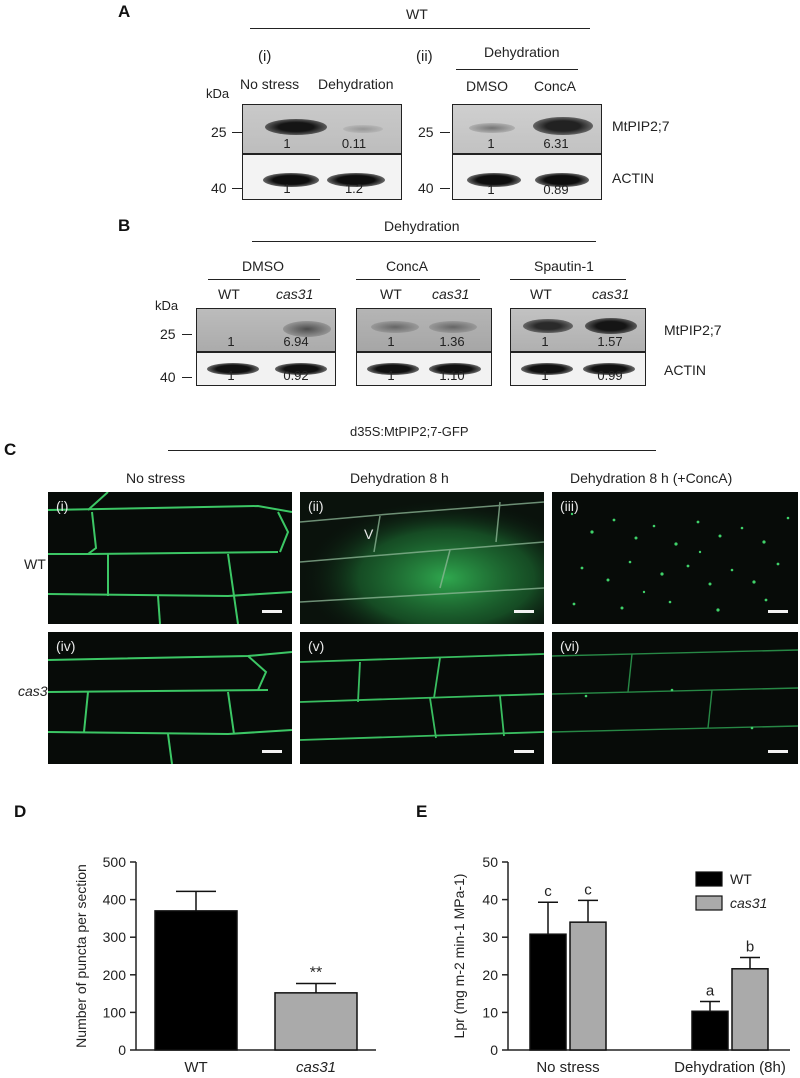  What do you see at coordinates (354, 143) in the screenshot?
I see `blot-value: 0.11` at bounding box center [354, 143].